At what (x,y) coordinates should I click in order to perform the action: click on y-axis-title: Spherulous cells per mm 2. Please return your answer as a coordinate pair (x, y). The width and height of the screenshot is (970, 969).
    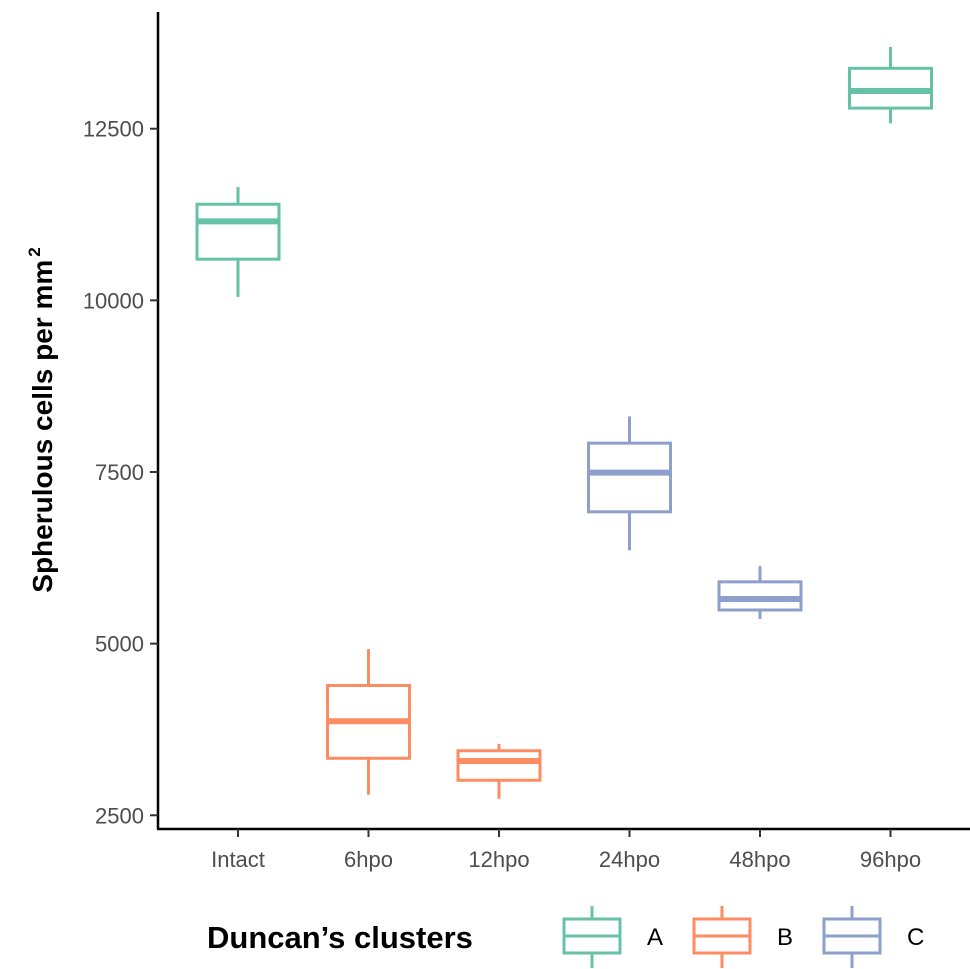
    Looking at the image, I should click on (41, 419).